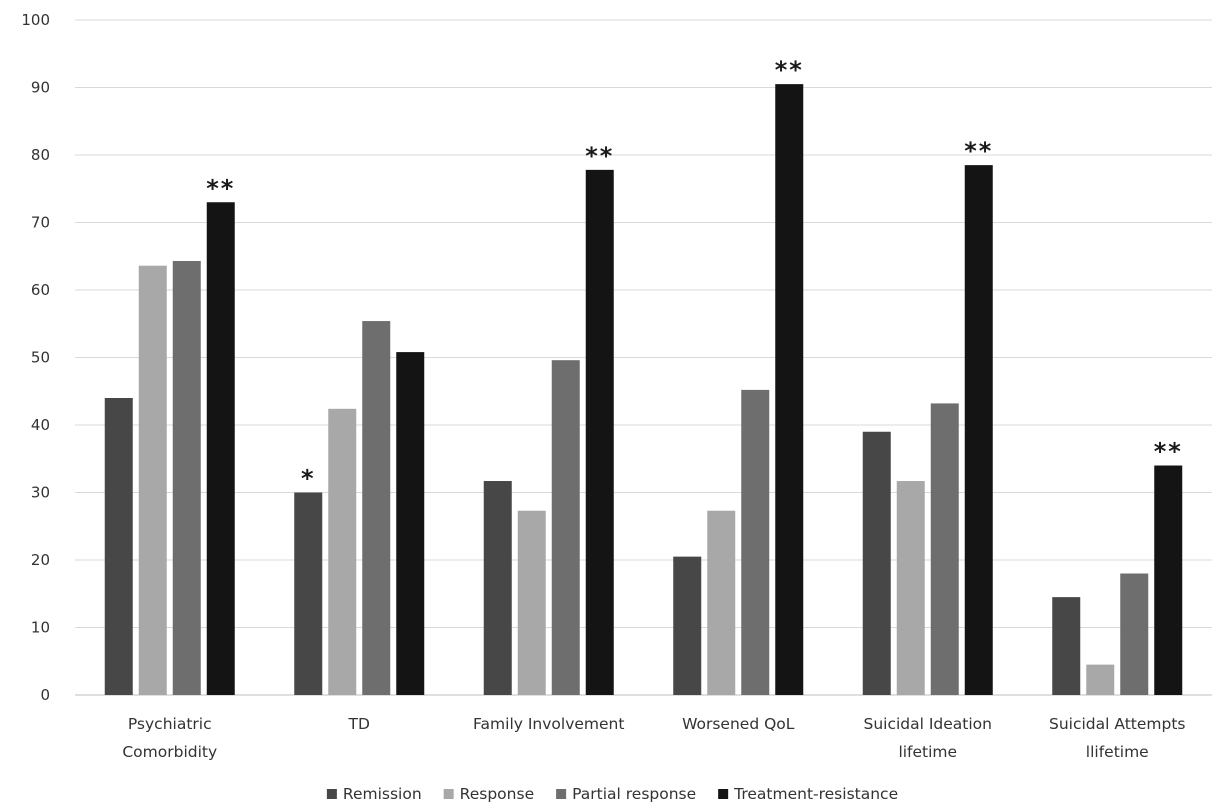 This screenshot has width=1225, height=812. What do you see at coordinates (927, 724) in the screenshot?
I see `x-category-label: Suicidal Ideation` at bounding box center [927, 724].